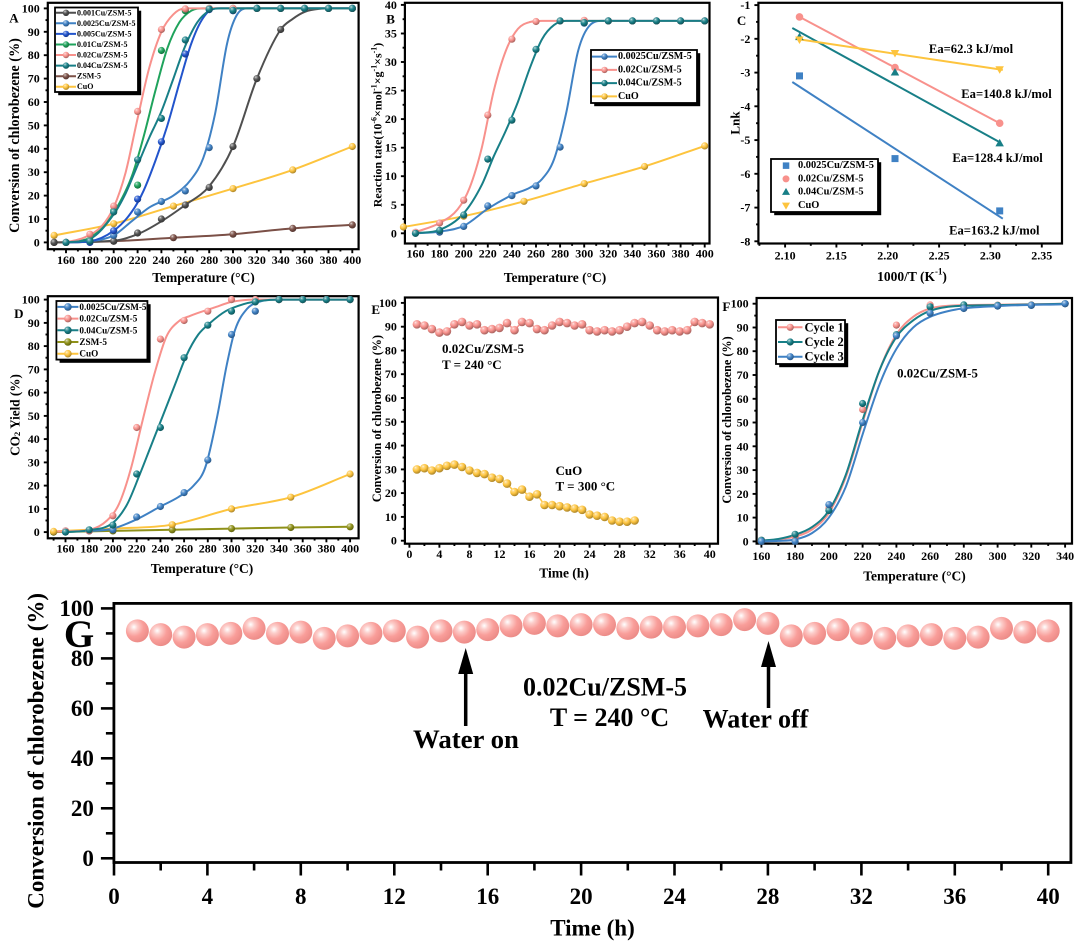 Image resolution: width=1080 pixels, height=945 pixels. Describe the element at coordinates (102, 44) in the screenshot. I see `svg-text: 0.01Cu/ZSM-5` at that location.